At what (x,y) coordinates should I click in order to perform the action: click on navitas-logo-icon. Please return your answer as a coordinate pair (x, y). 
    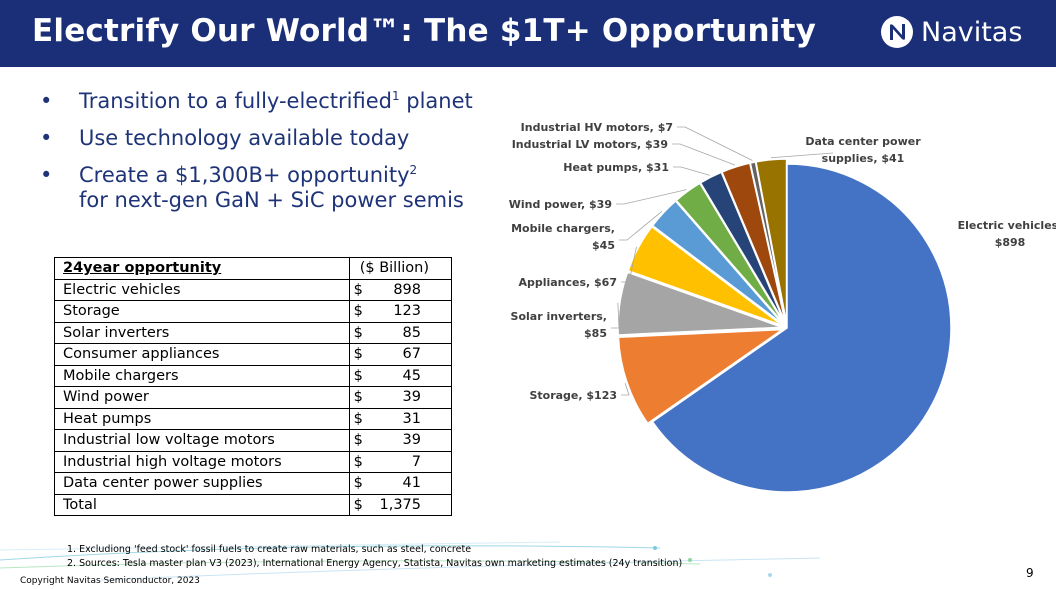
    Looking at the image, I should click on (897, 32).